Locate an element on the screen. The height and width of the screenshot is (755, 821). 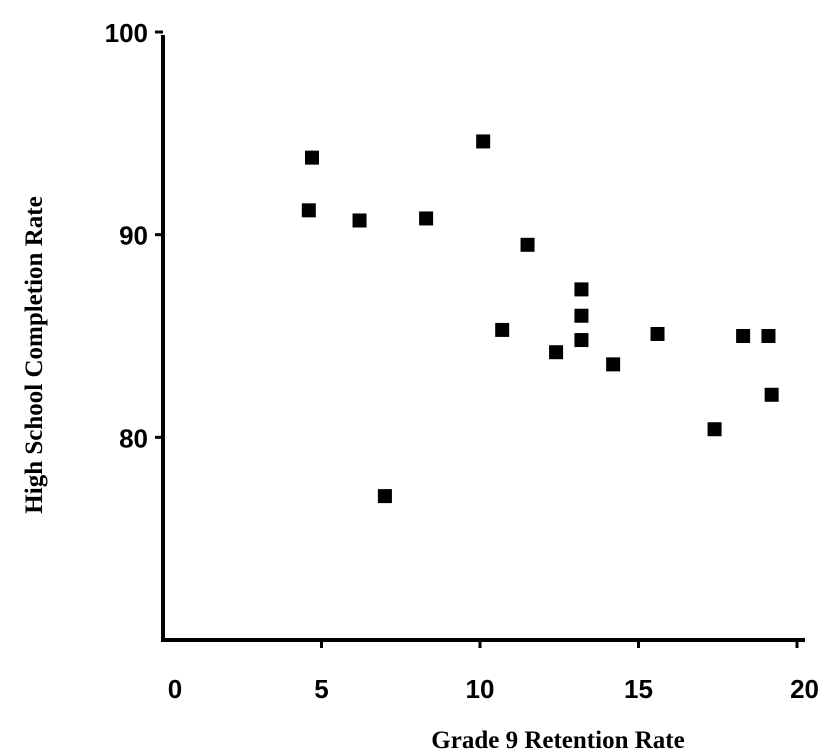
x-axis-title: Grade 9 Retention Rate is located at coordinates (557, 740).